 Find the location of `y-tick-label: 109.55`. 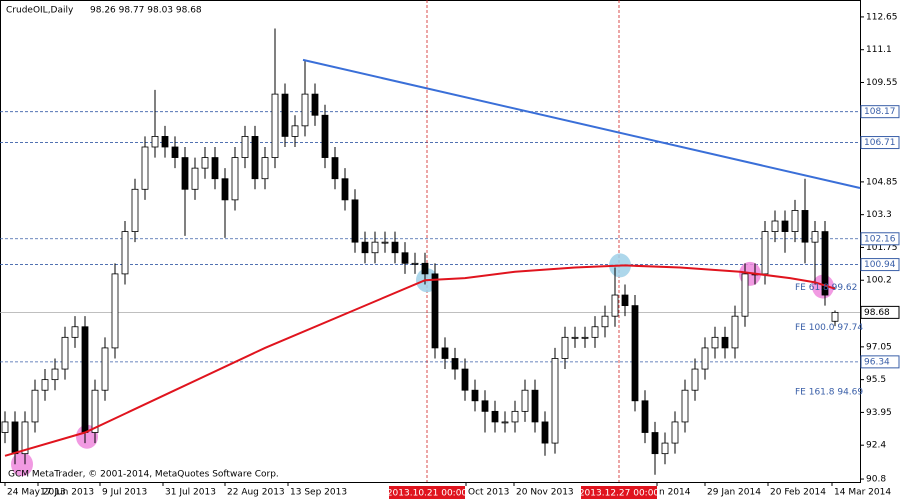

y-tick-label: 109.55 is located at coordinates (882, 83).